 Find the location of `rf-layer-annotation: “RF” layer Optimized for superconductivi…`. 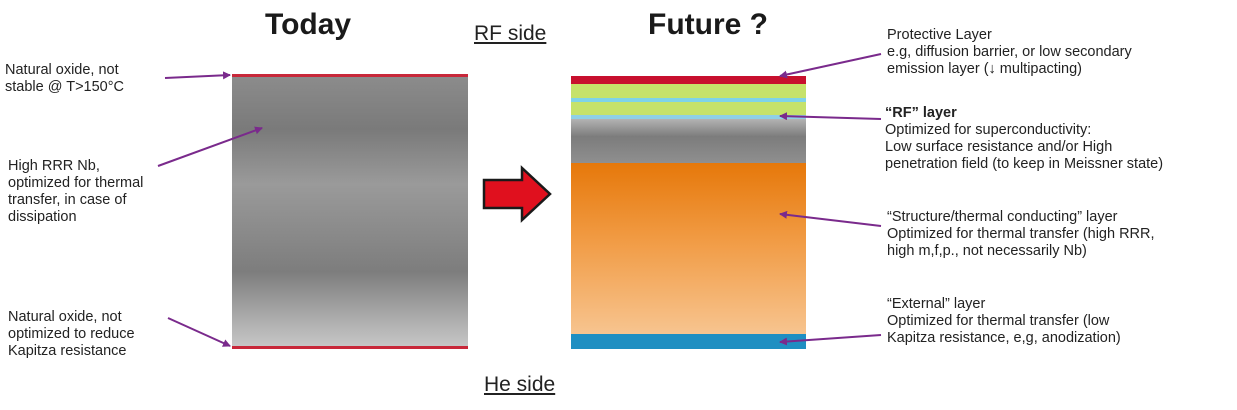

rf-layer-annotation: “RF” layer Optimized for superconductivi… is located at coordinates (1024, 139).